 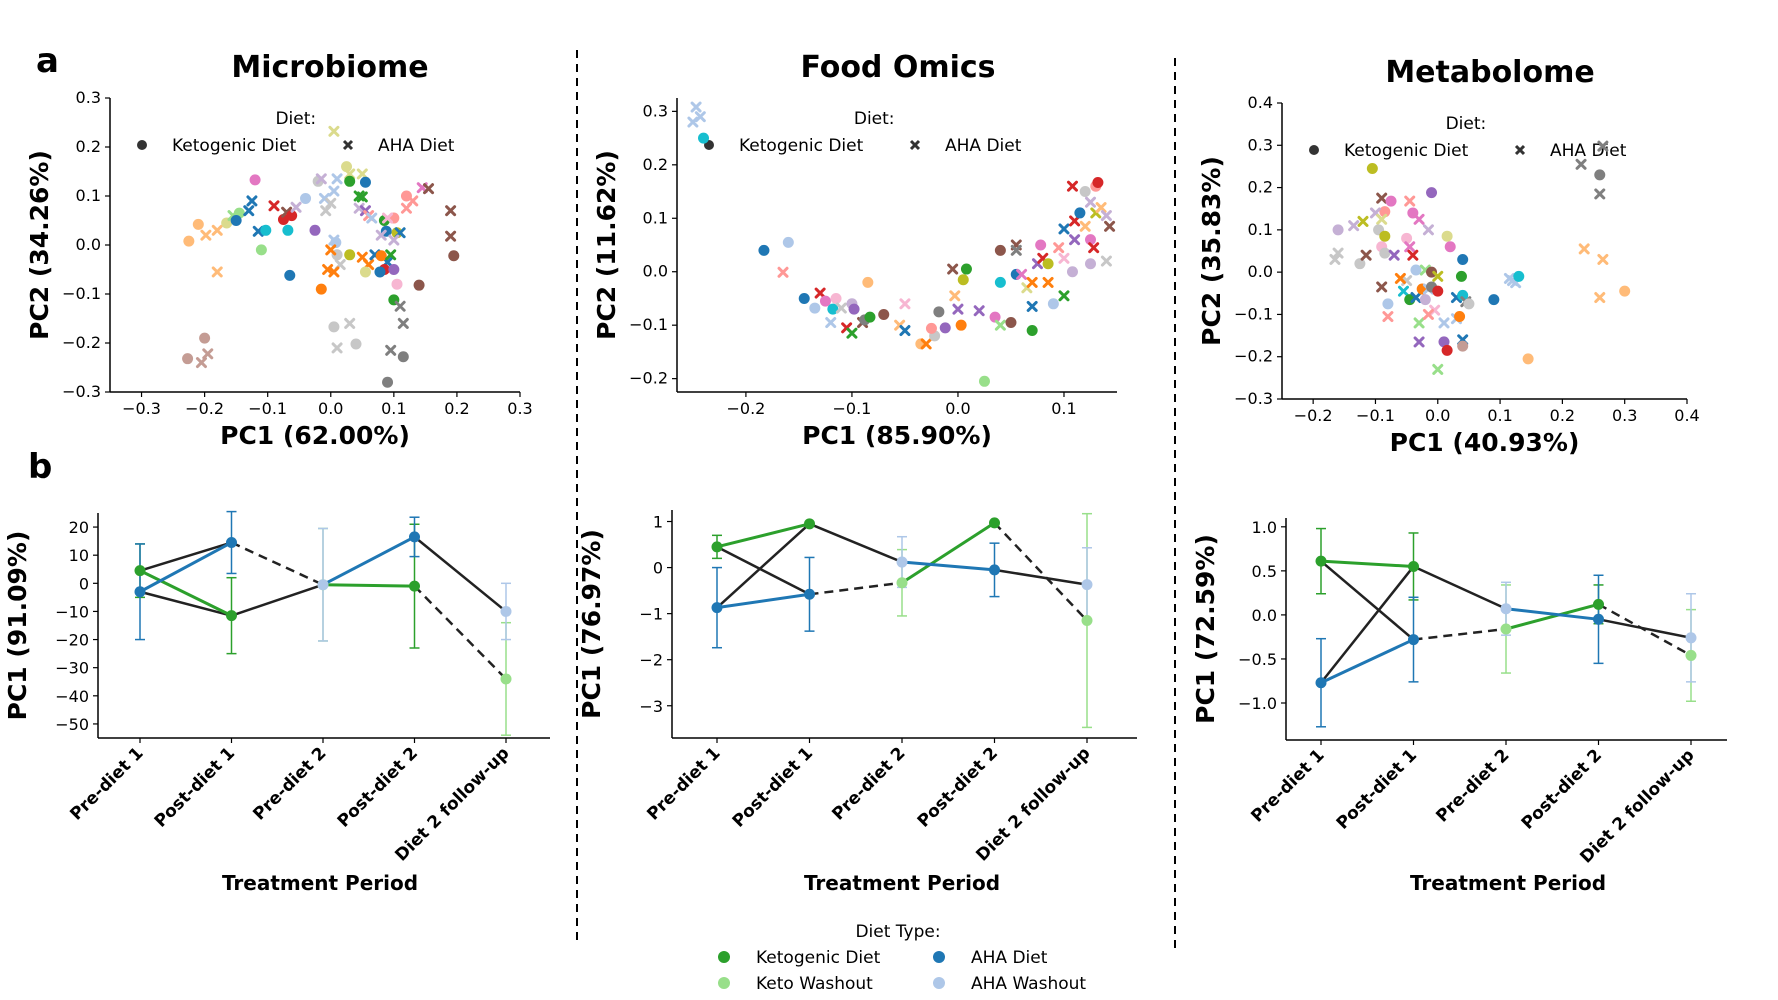 I want to click on x-tick-label: −0.3, so click(x=141, y=408).